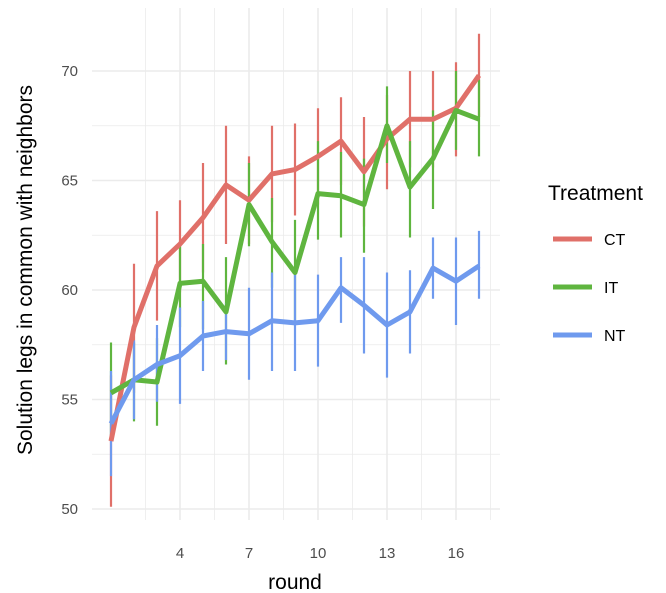 This screenshot has width=666, height=593. Describe the element at coordinates (295, 582) in the screenshot. I see `x-axis-label: round` at that location.